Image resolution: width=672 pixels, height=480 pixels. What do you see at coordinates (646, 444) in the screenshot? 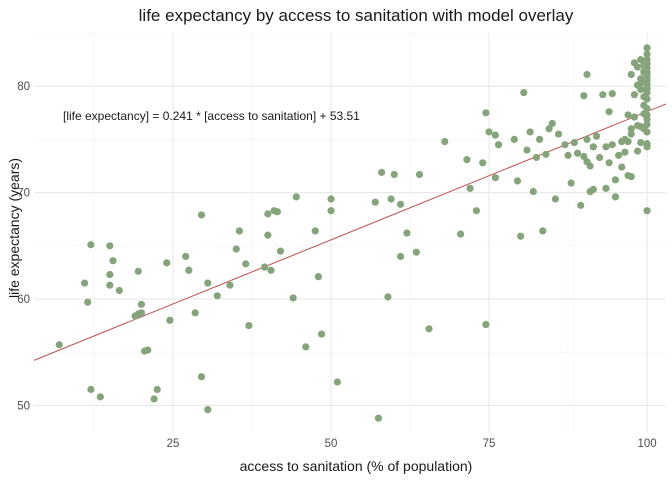
I see `x-tick-label: 100` at bounding box center [646, 444].